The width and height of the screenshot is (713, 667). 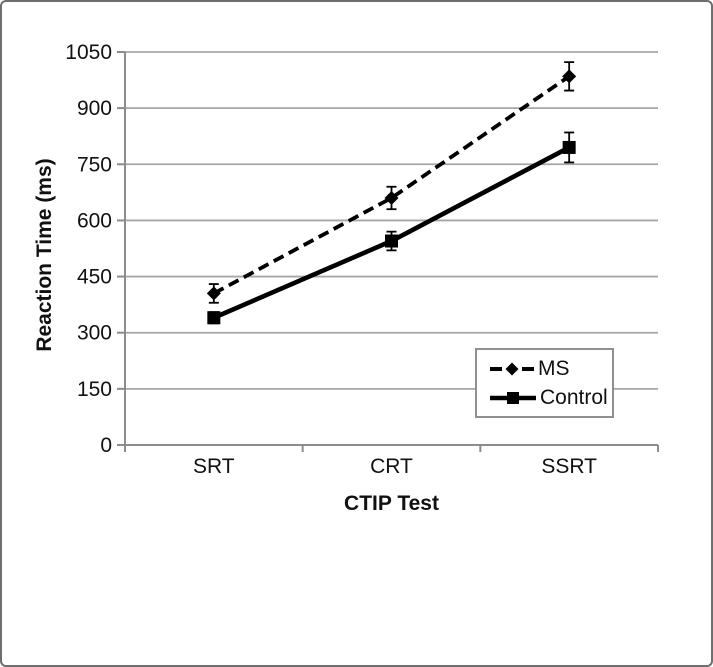 What do you see at coordinates (88, 249) in the screenshot?
I see `y-tick-labels: 0 150 300 450 600 750 900 1050` at bounding box center [88, 249].